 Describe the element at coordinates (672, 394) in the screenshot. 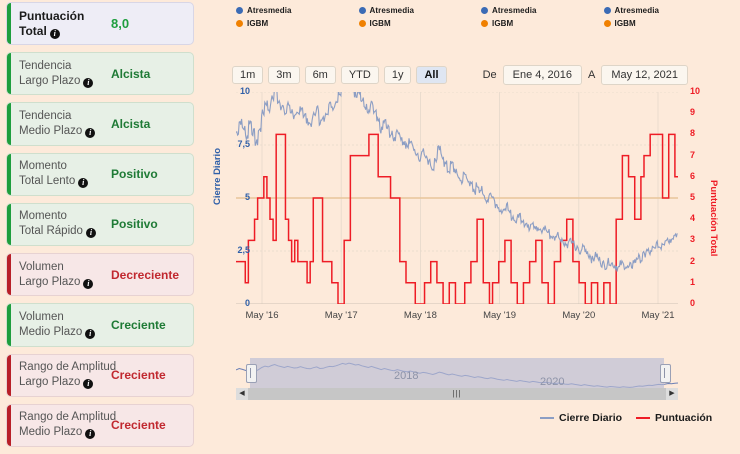

I see `scroll-right-arrow: ▶` at that location.